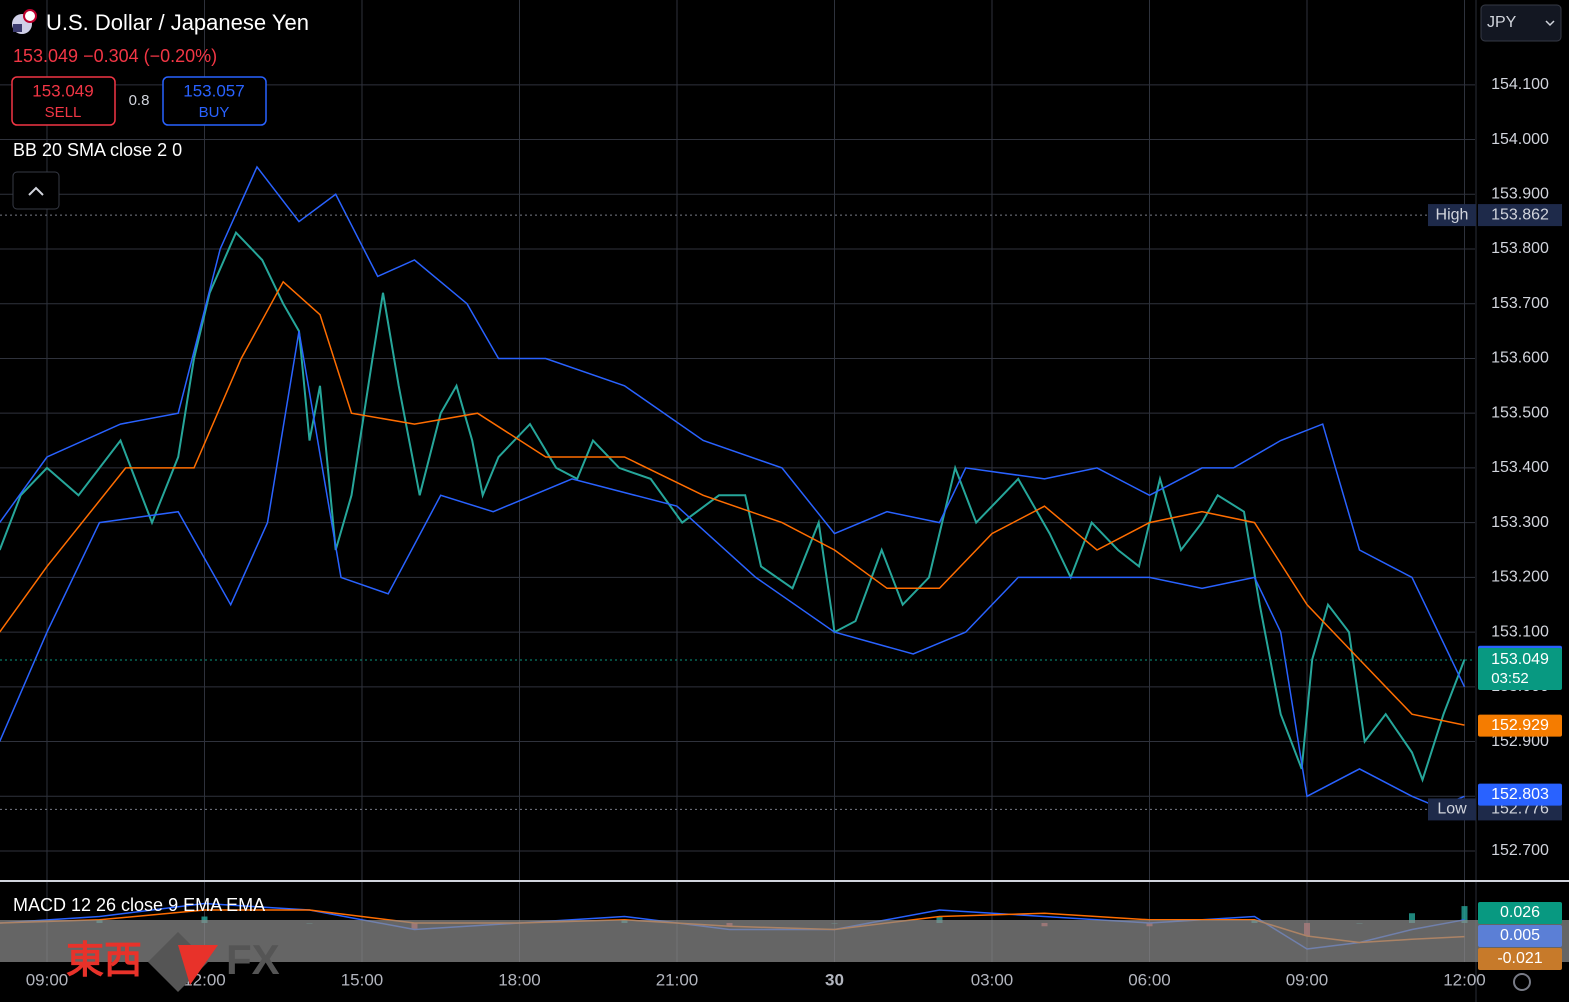 This screenshot has height=1002, width=1569. I want to click on macd-title: MACD 12 26 close 9 EMA EMA, so click(139, 905).